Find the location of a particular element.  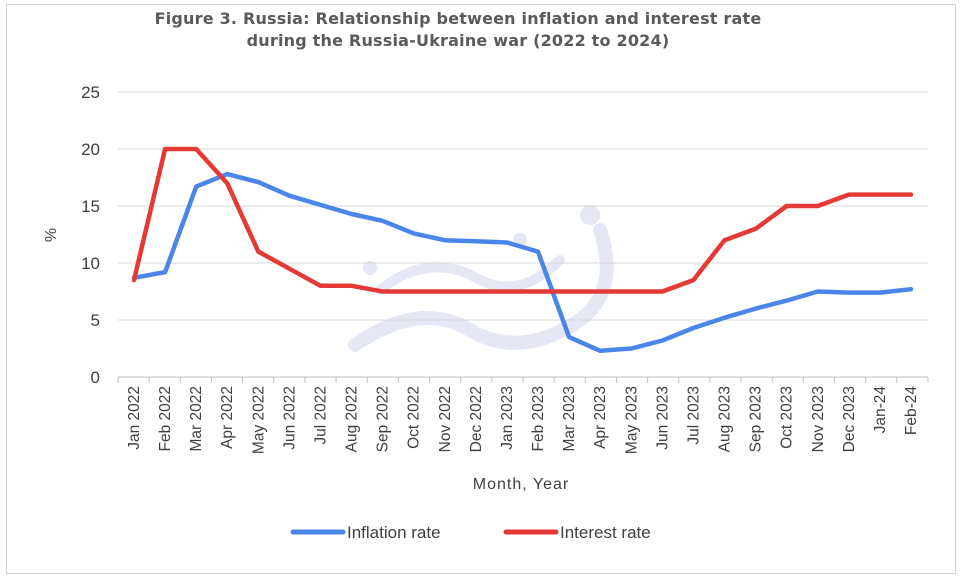

legend-label: Inflation rate is located at coordinates (394, 532).